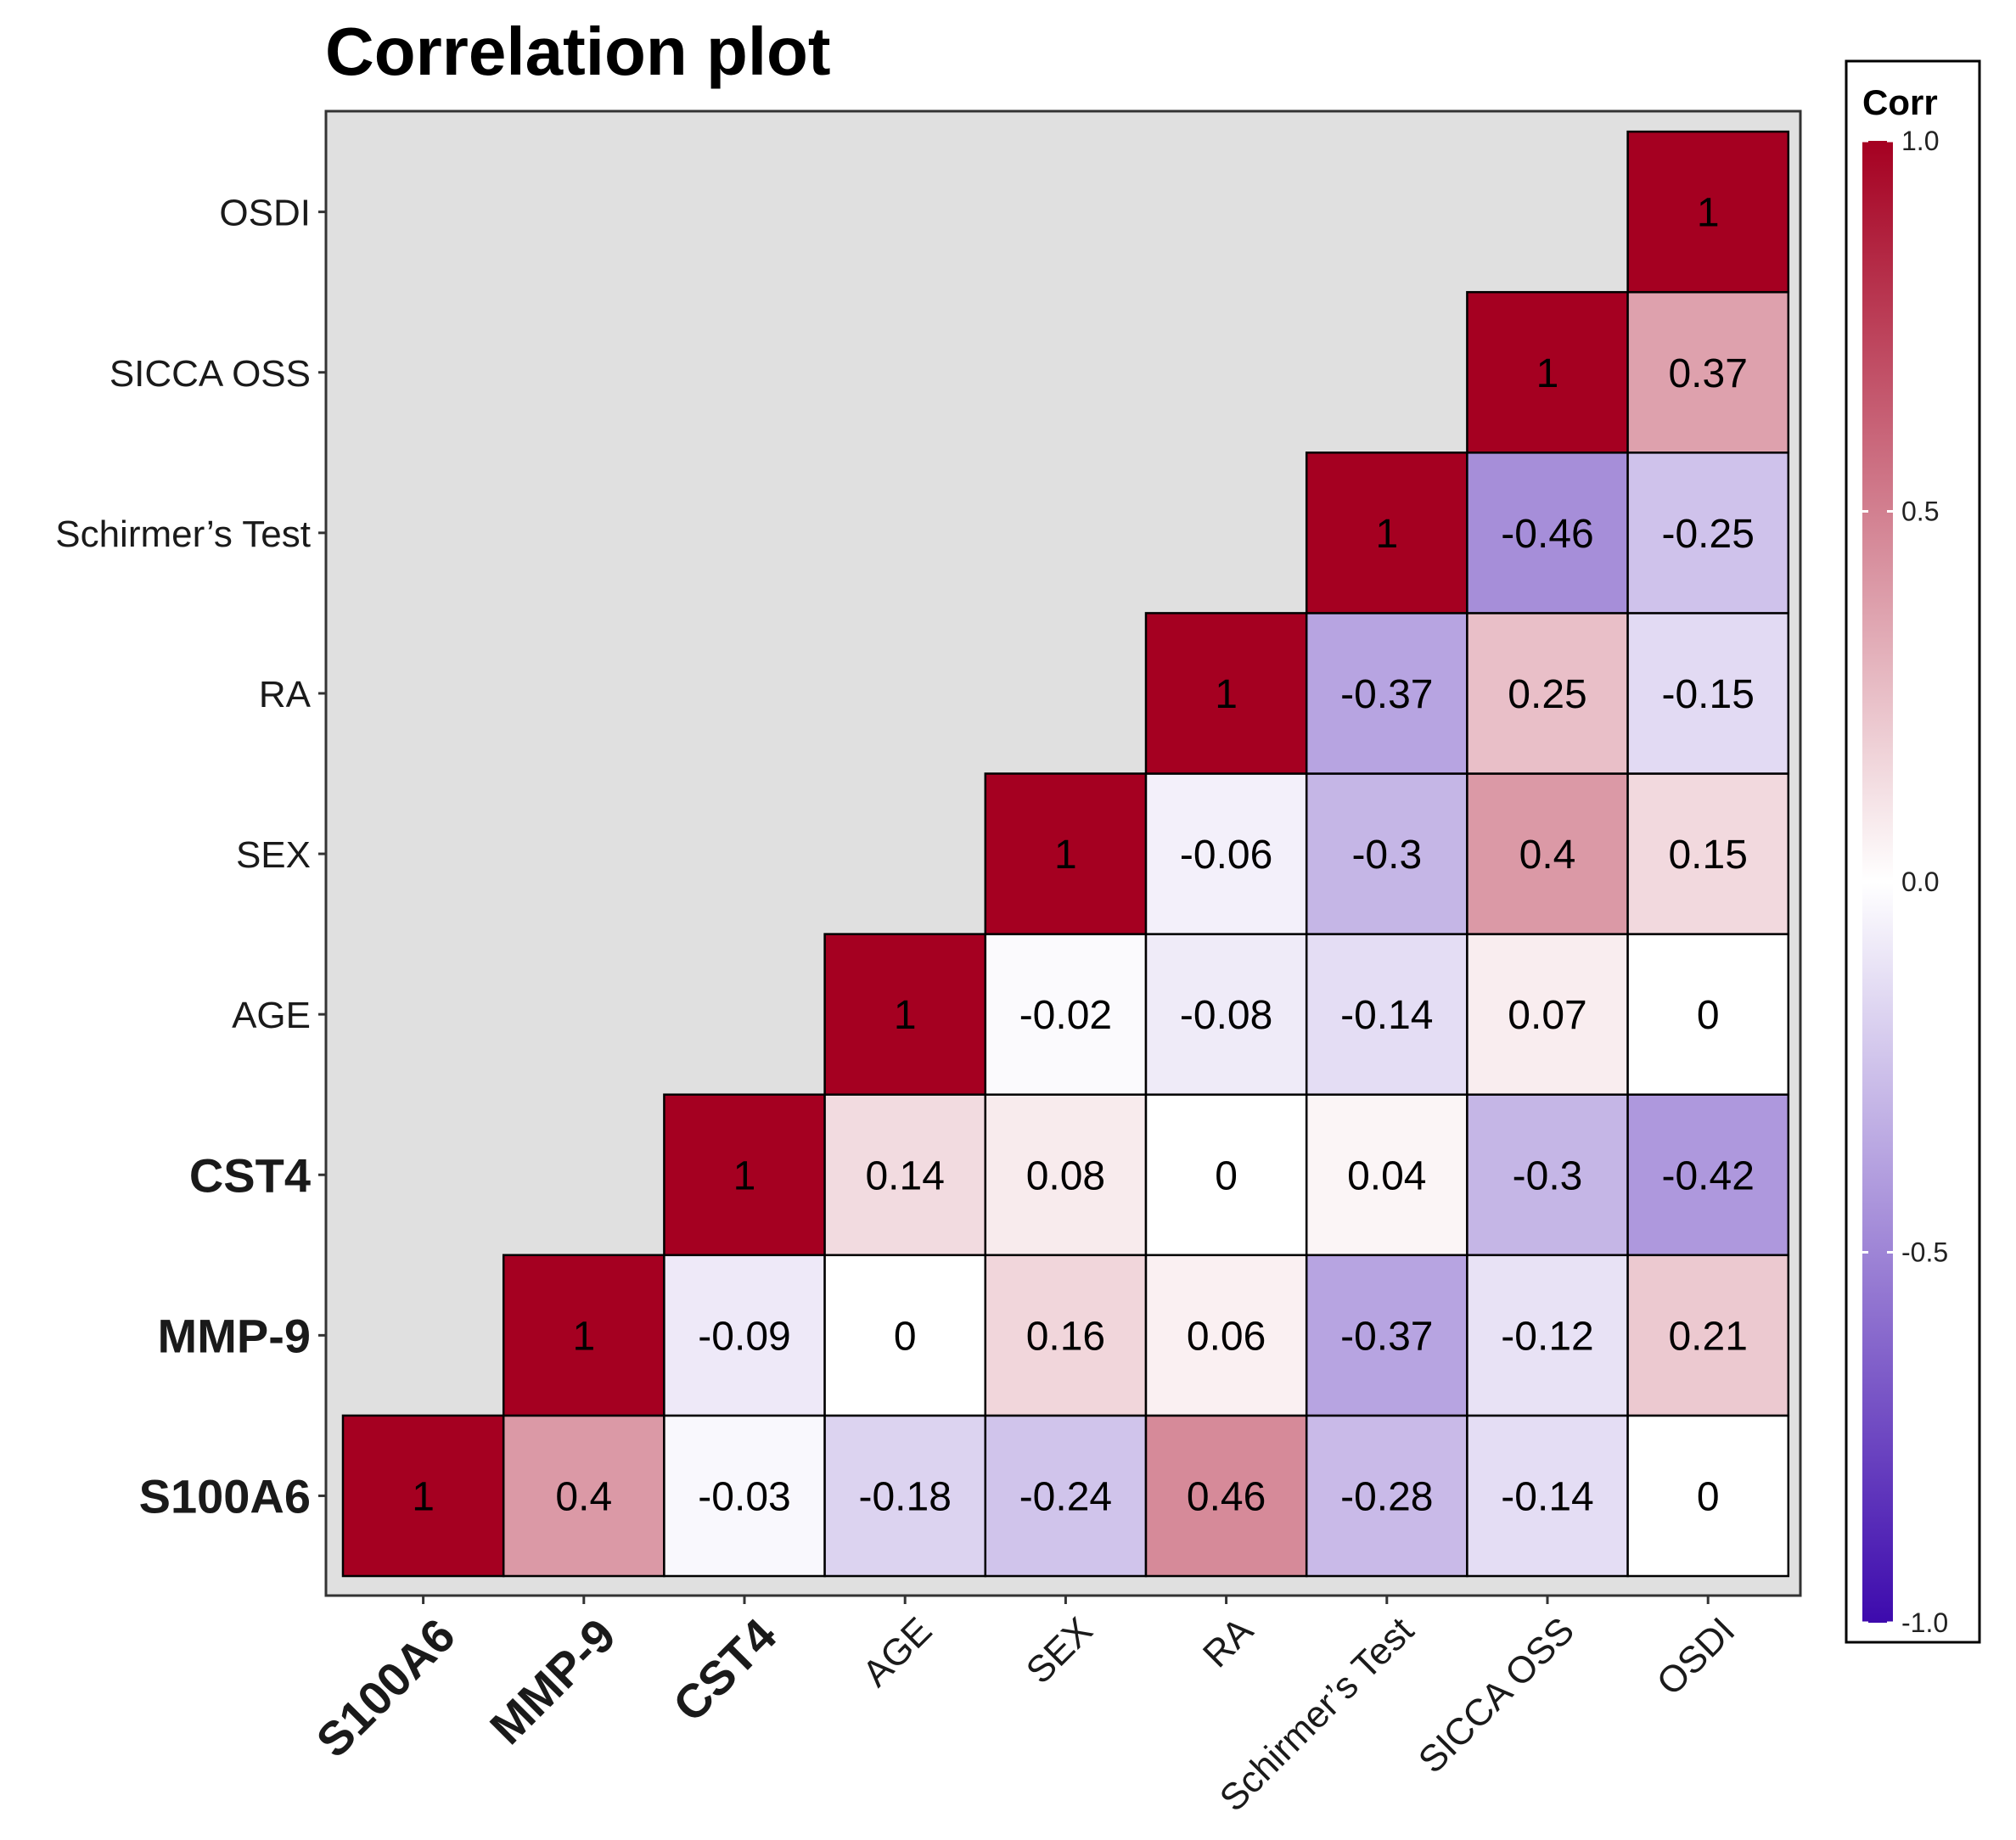 The height and width of the screenshot is (1840, 2016). I want to click on legend-tick-label: -0.5, so click(1924, 1253).